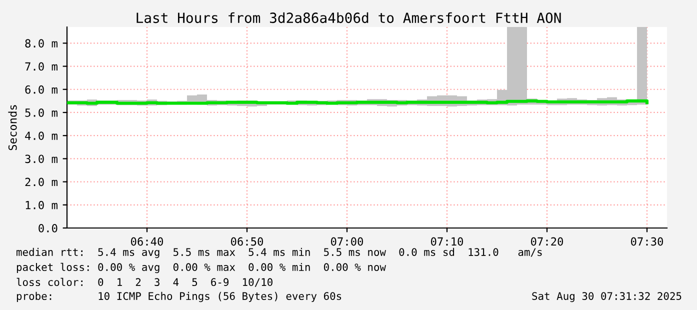 Image resolution: width=697 pixels, height=310 pixels. Describe the element at coordinates (179, 297) in the screenshot. I see `text: probe: 10 ICMP Echo Pings (56 Bytes) every 60s` at that location.